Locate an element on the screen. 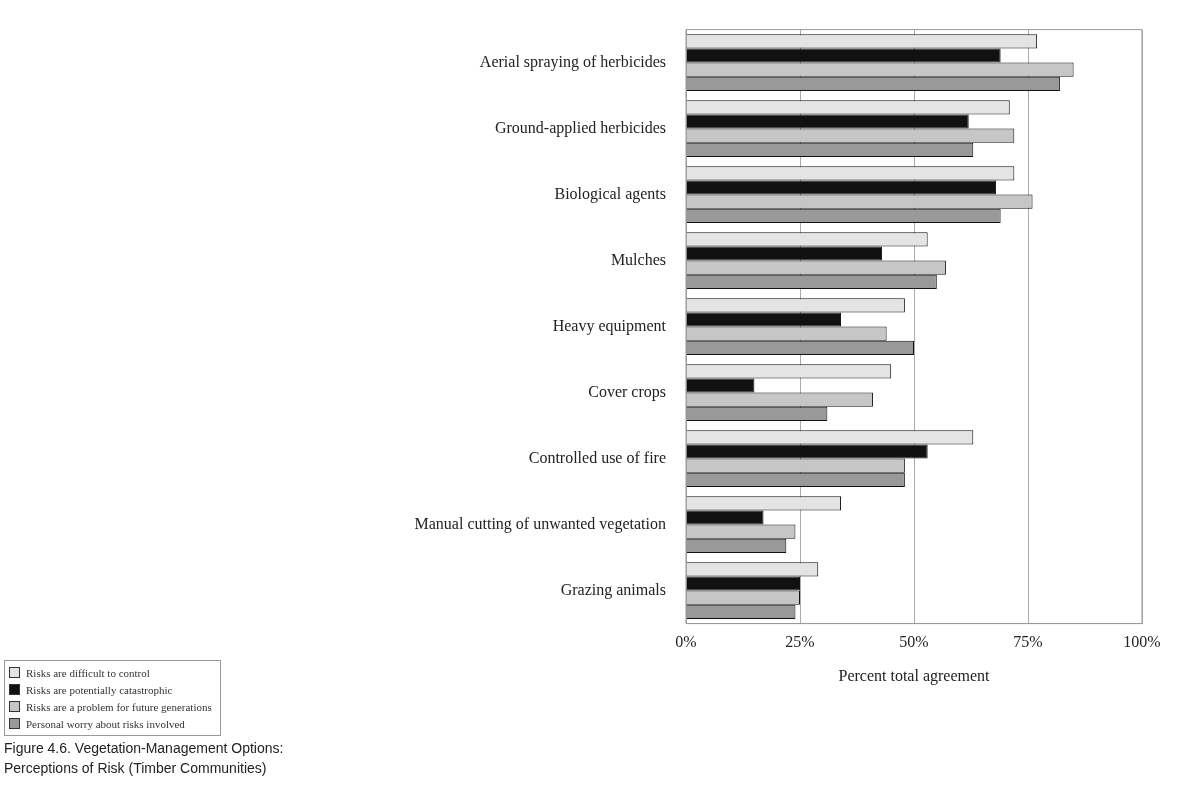  y-tick-label: Ground-applied herbicides is located at coordinates (580, 127).